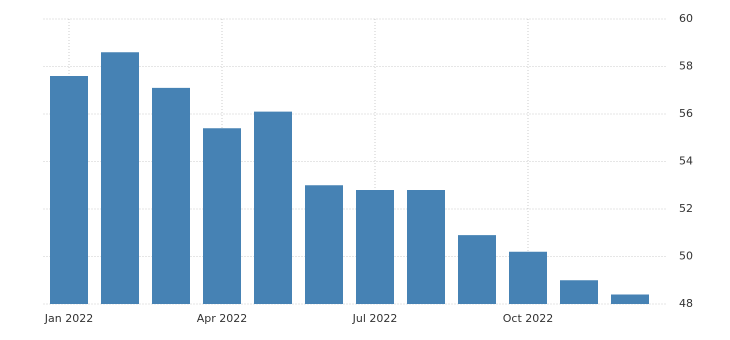  Describe the element at coordinates (686, 66) in the screenshot. I see `y-tick-label: 58` at that location.